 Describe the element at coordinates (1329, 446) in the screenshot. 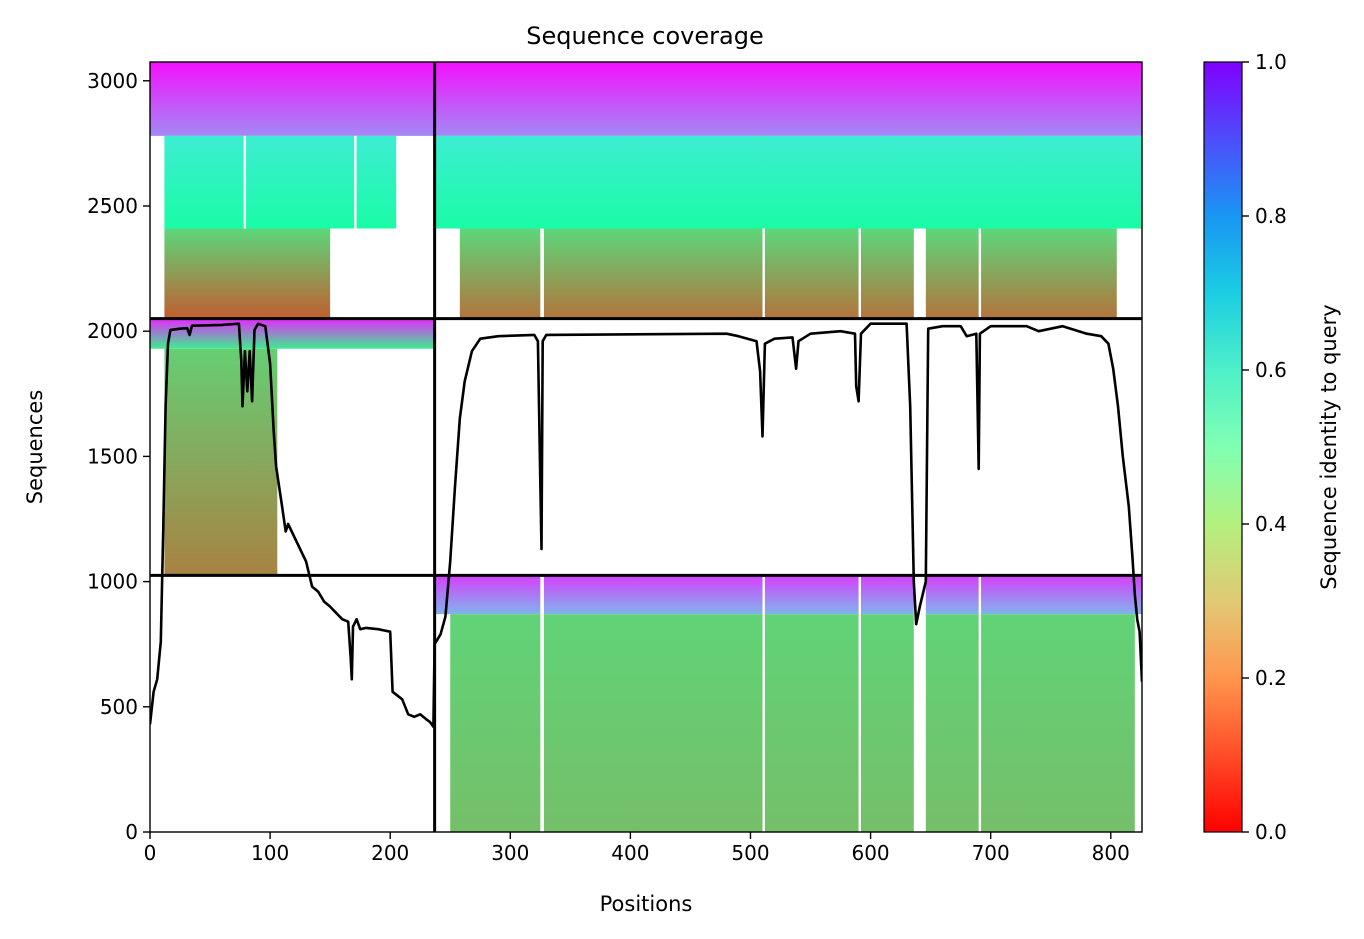

I see `colorbar-label: Sequence identity to query` at that location.